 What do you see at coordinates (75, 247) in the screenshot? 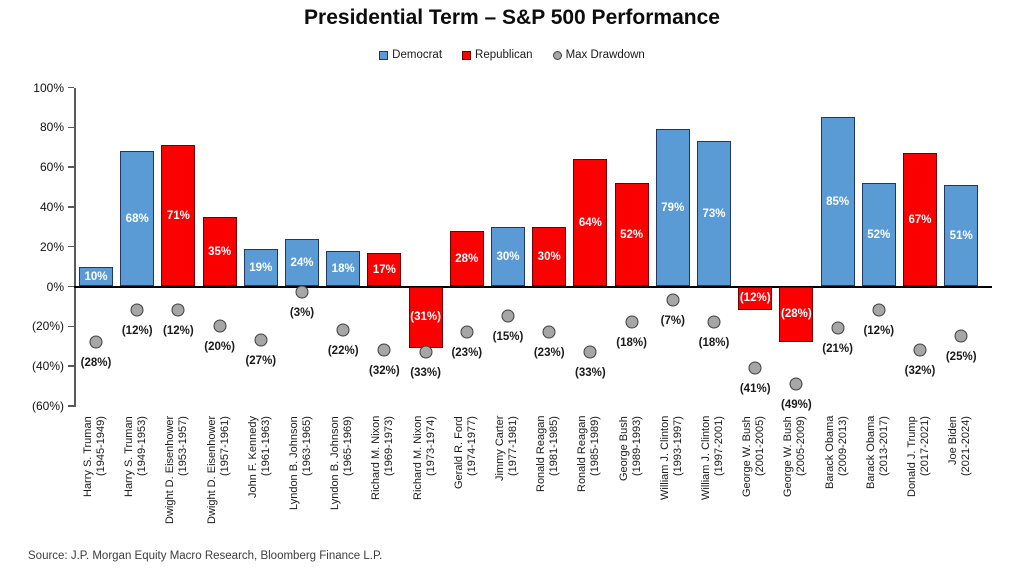
I see `y-axis-line` at bounding box center [75, 247].